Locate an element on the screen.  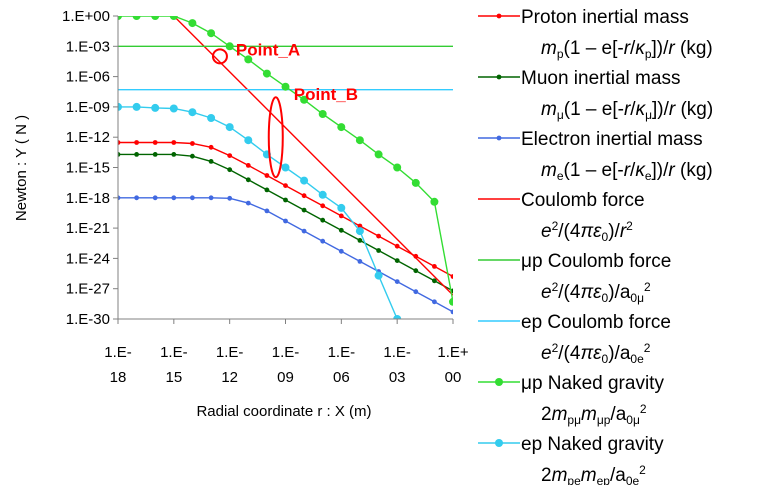
y-tick-label: 1.E+00 is located at coordinates (86, 16).